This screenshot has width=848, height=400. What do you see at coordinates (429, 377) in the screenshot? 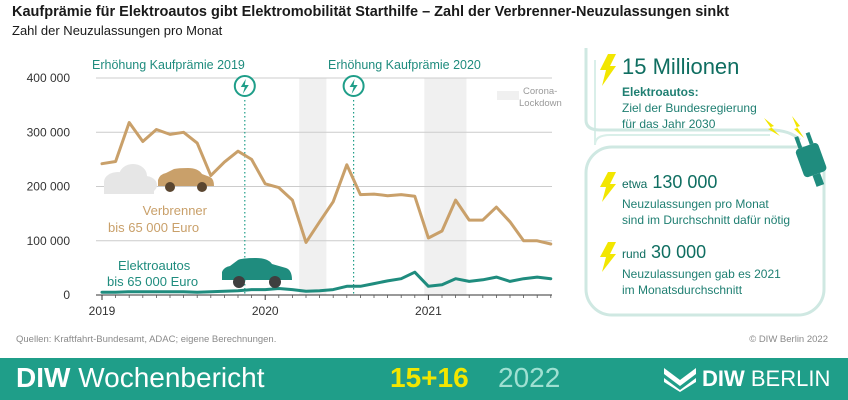
I see `footer-issue: 15+16` at bounding box center [429, 377].